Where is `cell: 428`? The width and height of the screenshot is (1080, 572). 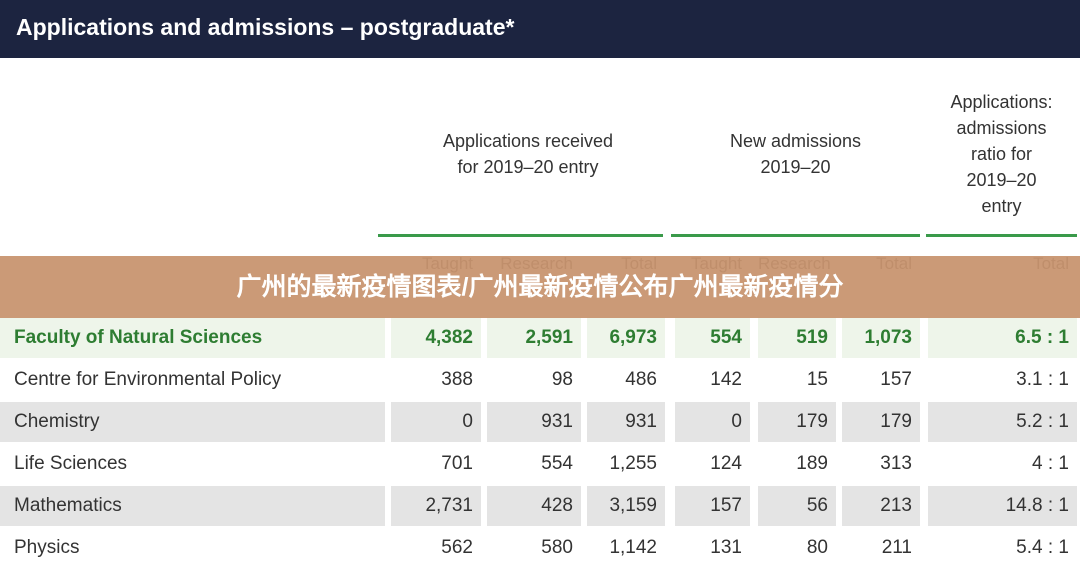 cell: 428 is located at coordinates (534, 506).